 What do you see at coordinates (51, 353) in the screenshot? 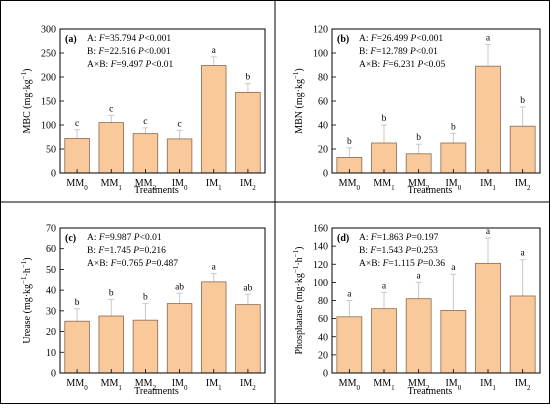
I see `y-tick-label: 10` at bounding box center [51, 353].